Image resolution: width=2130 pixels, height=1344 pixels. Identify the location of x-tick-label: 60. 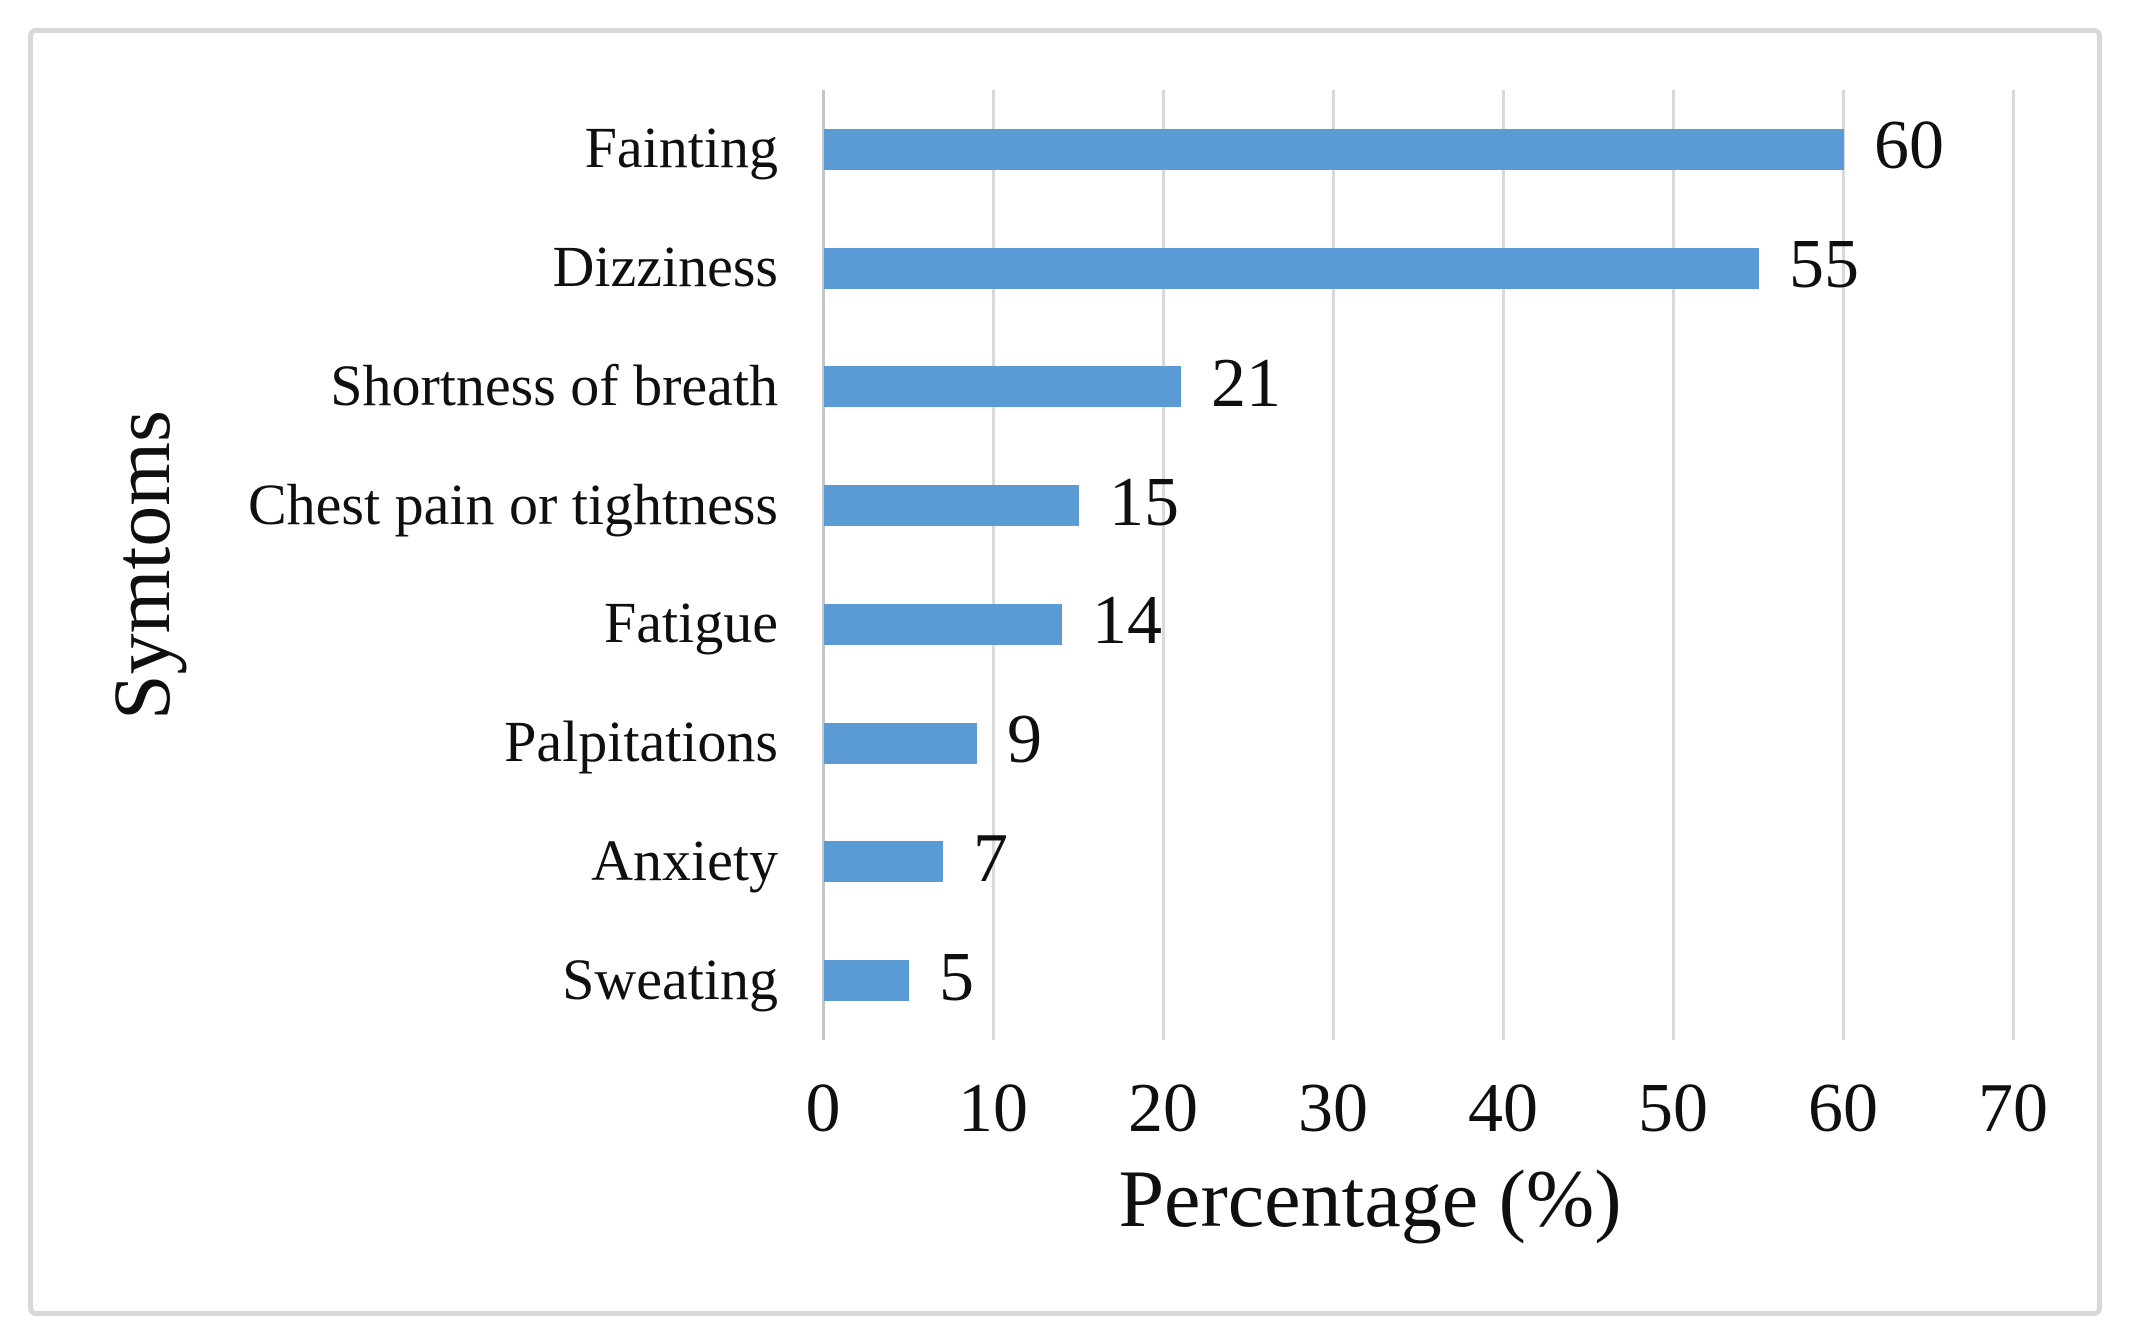
(1843, 1108).